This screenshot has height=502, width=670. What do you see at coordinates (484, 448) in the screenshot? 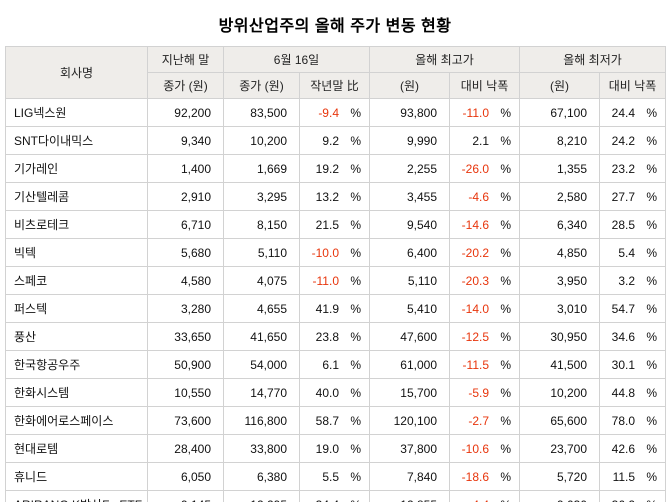
I see `high-drop-pct: -10.6%` at bounding box center [484, 448].